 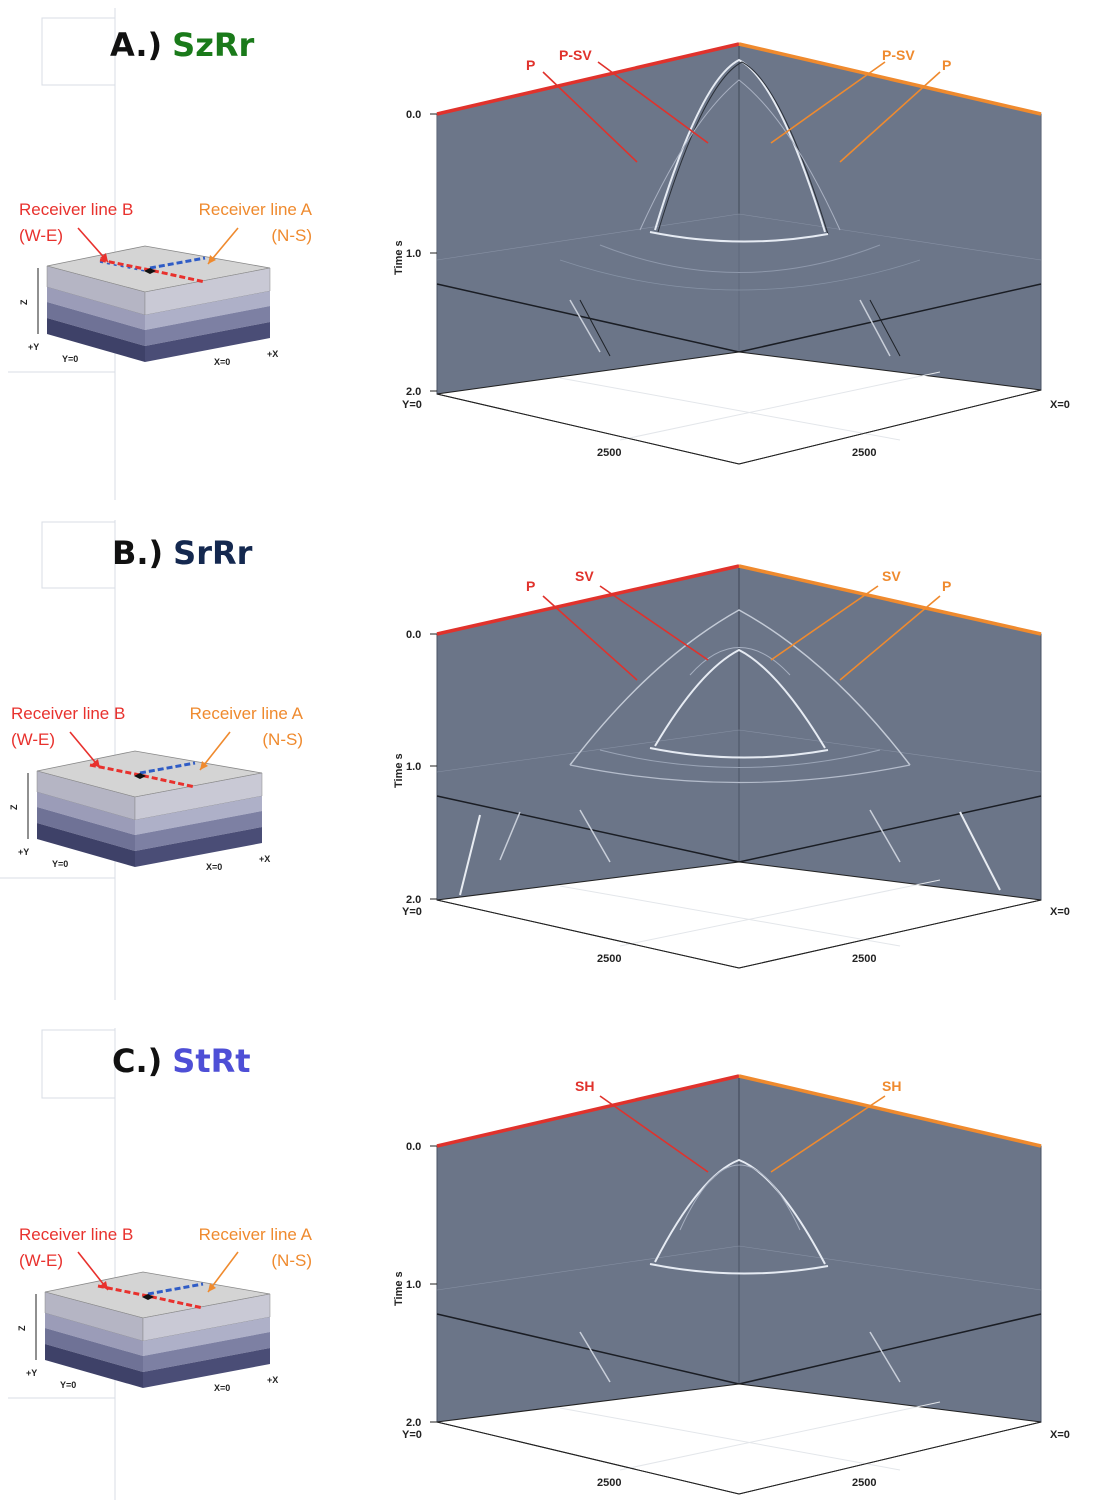 I want to click on component-name: SrRr, so click(x=213, y=553).